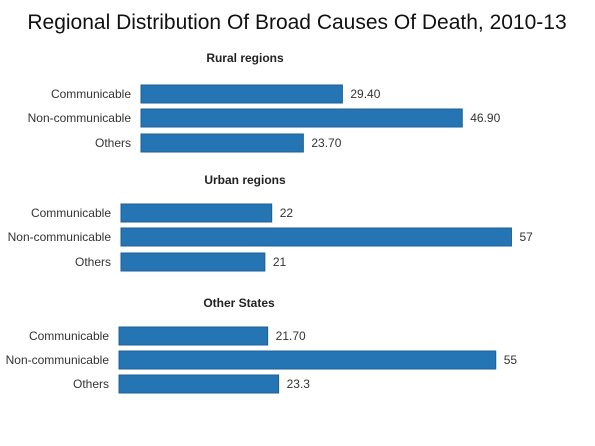 This screenshot has height=446, width=595. Describe the element at coordinates (511, 360) in the screenshot. I see `data-label: 55` at that location.